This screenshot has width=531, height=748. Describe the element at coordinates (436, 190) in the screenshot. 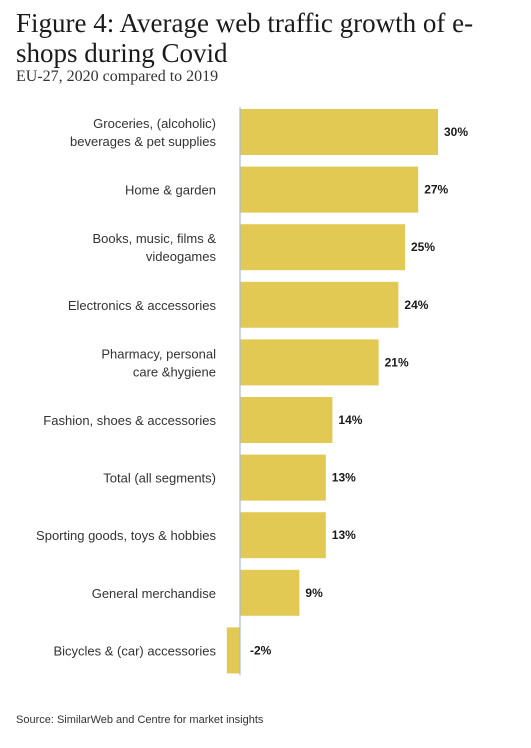

I see `data-label: 27%` at that location.